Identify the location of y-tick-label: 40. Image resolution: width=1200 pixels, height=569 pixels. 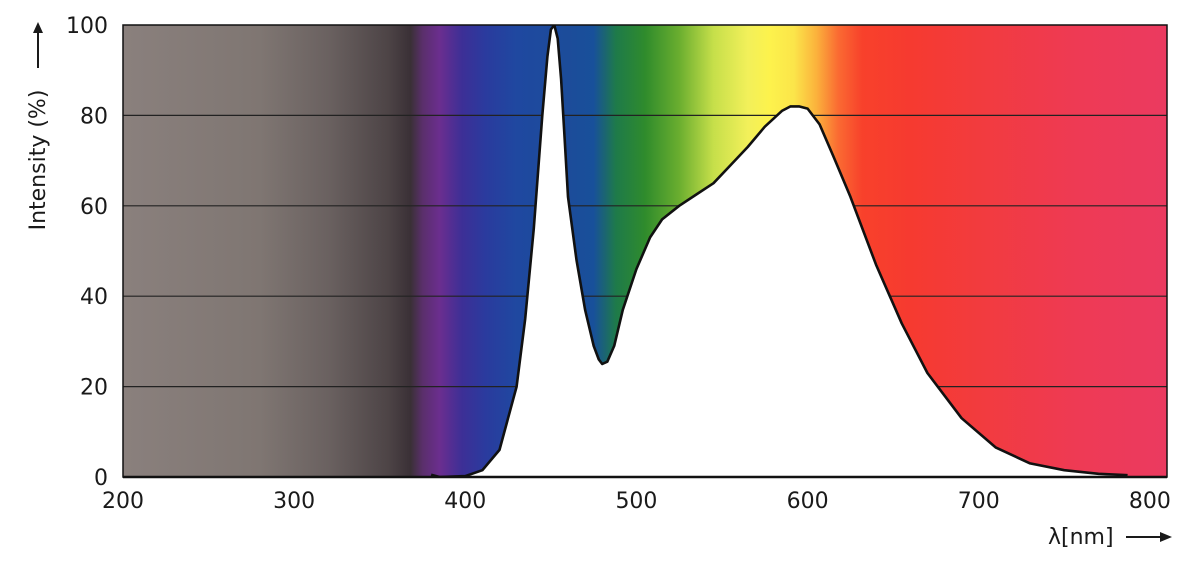
(94, 297).